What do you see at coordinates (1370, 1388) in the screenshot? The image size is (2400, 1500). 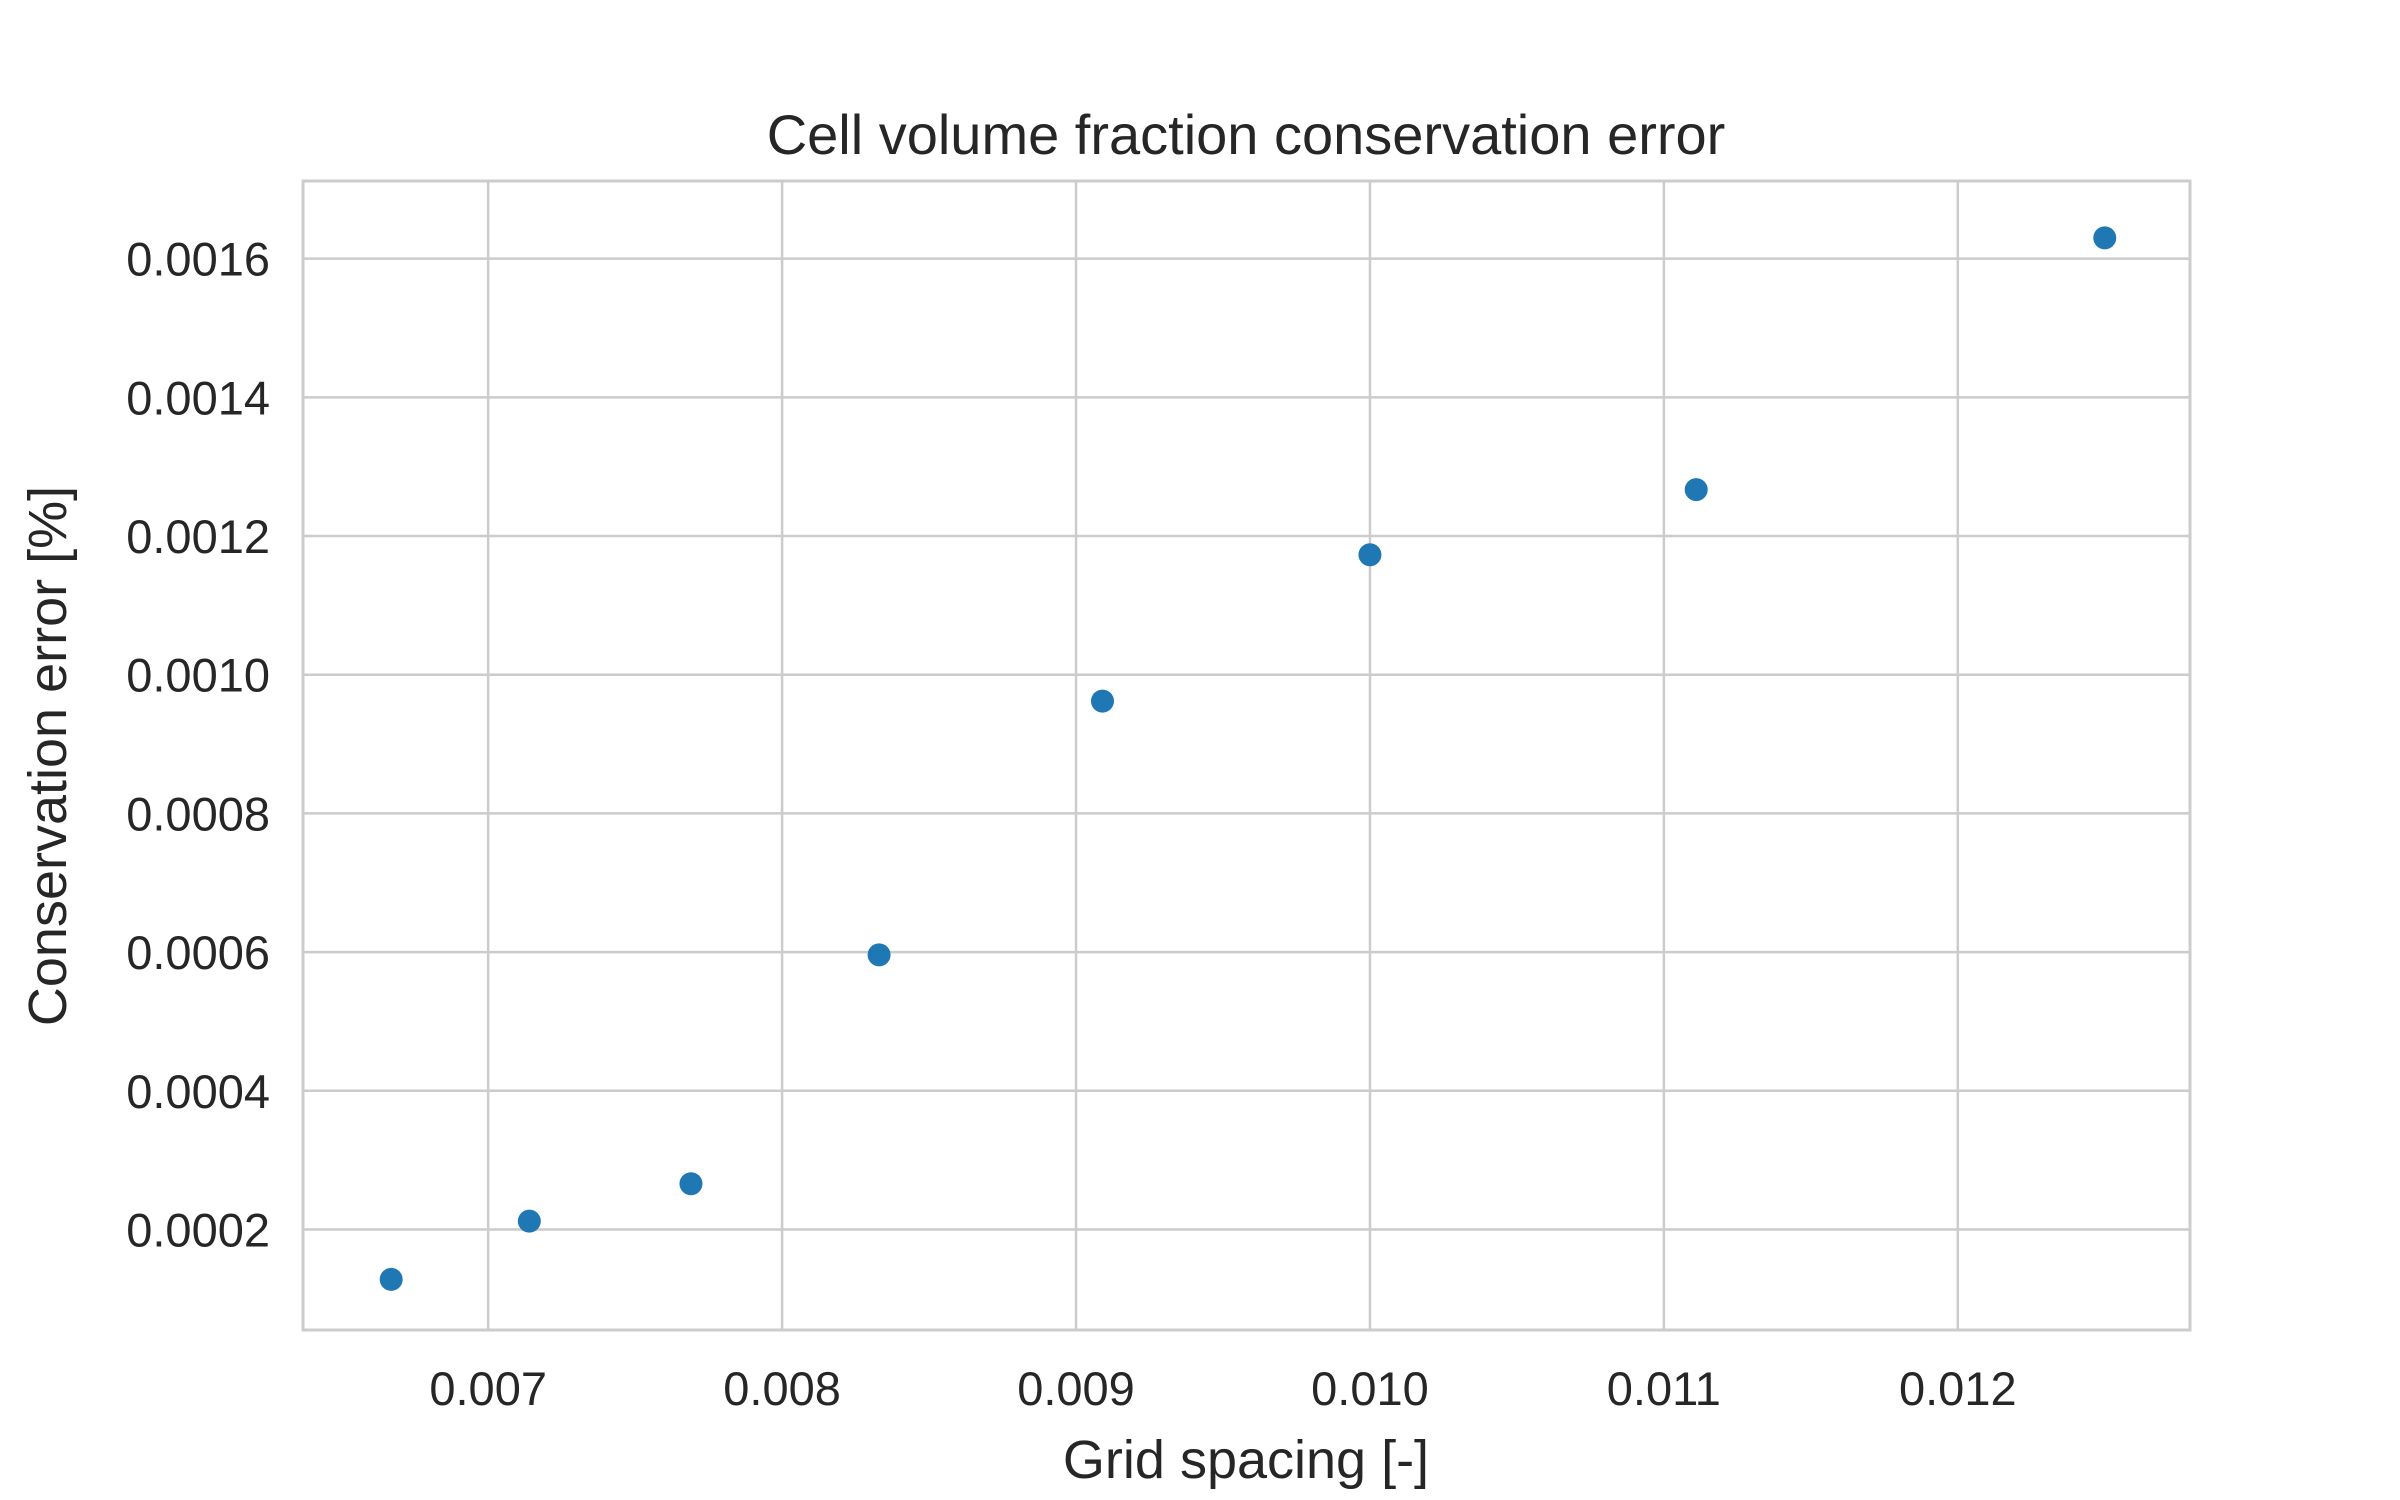 I see `x-tick-label: 0.010` at bounding box center [1370, 1388].